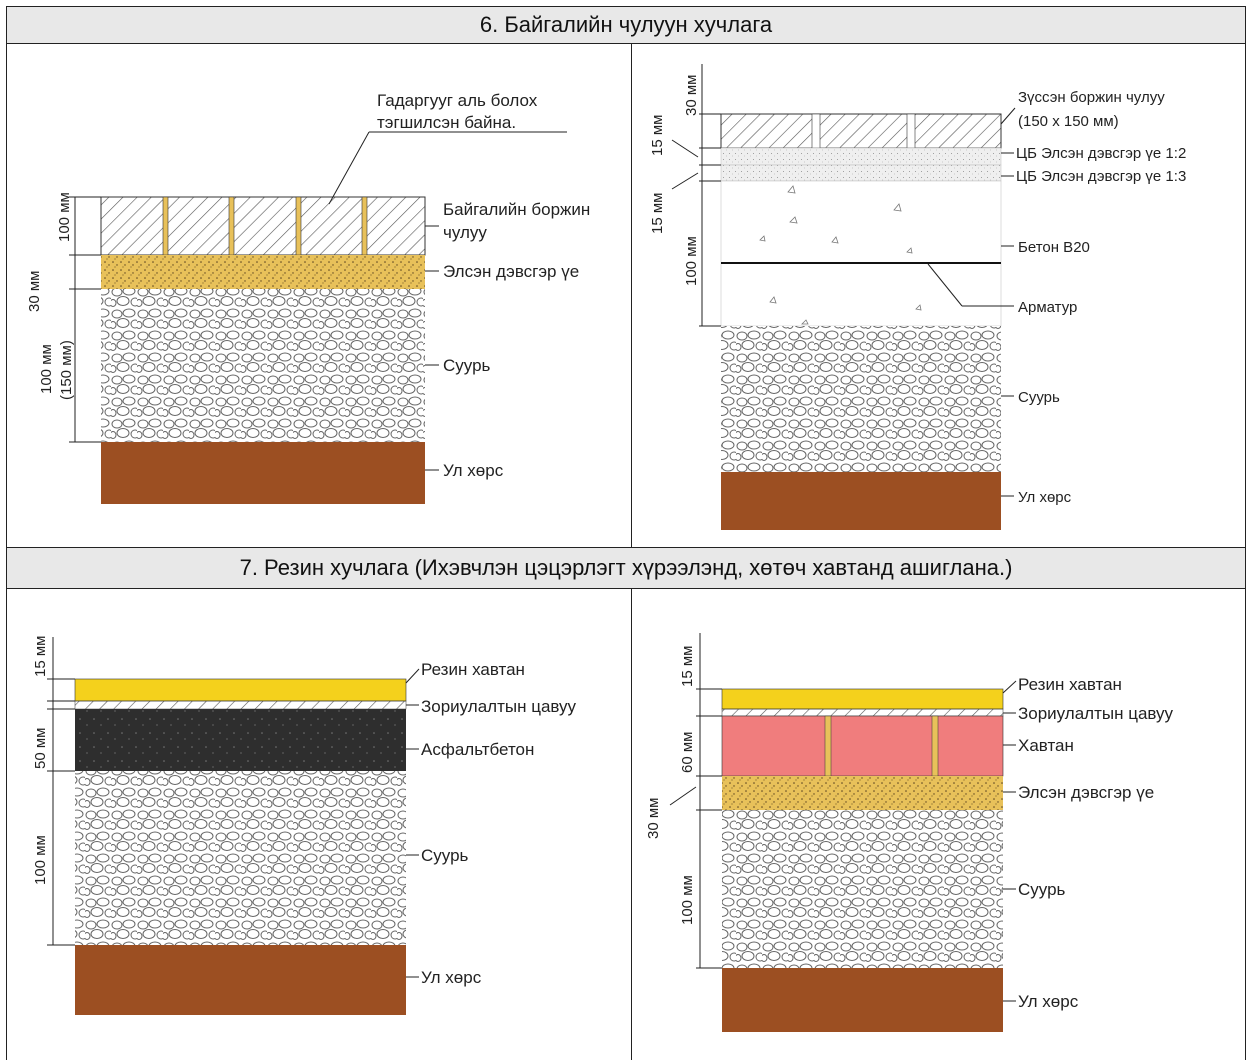 Image resolution: width=1252 pixels, height=1060 pixels. I want to click on tile-layer, so click(862, 746).